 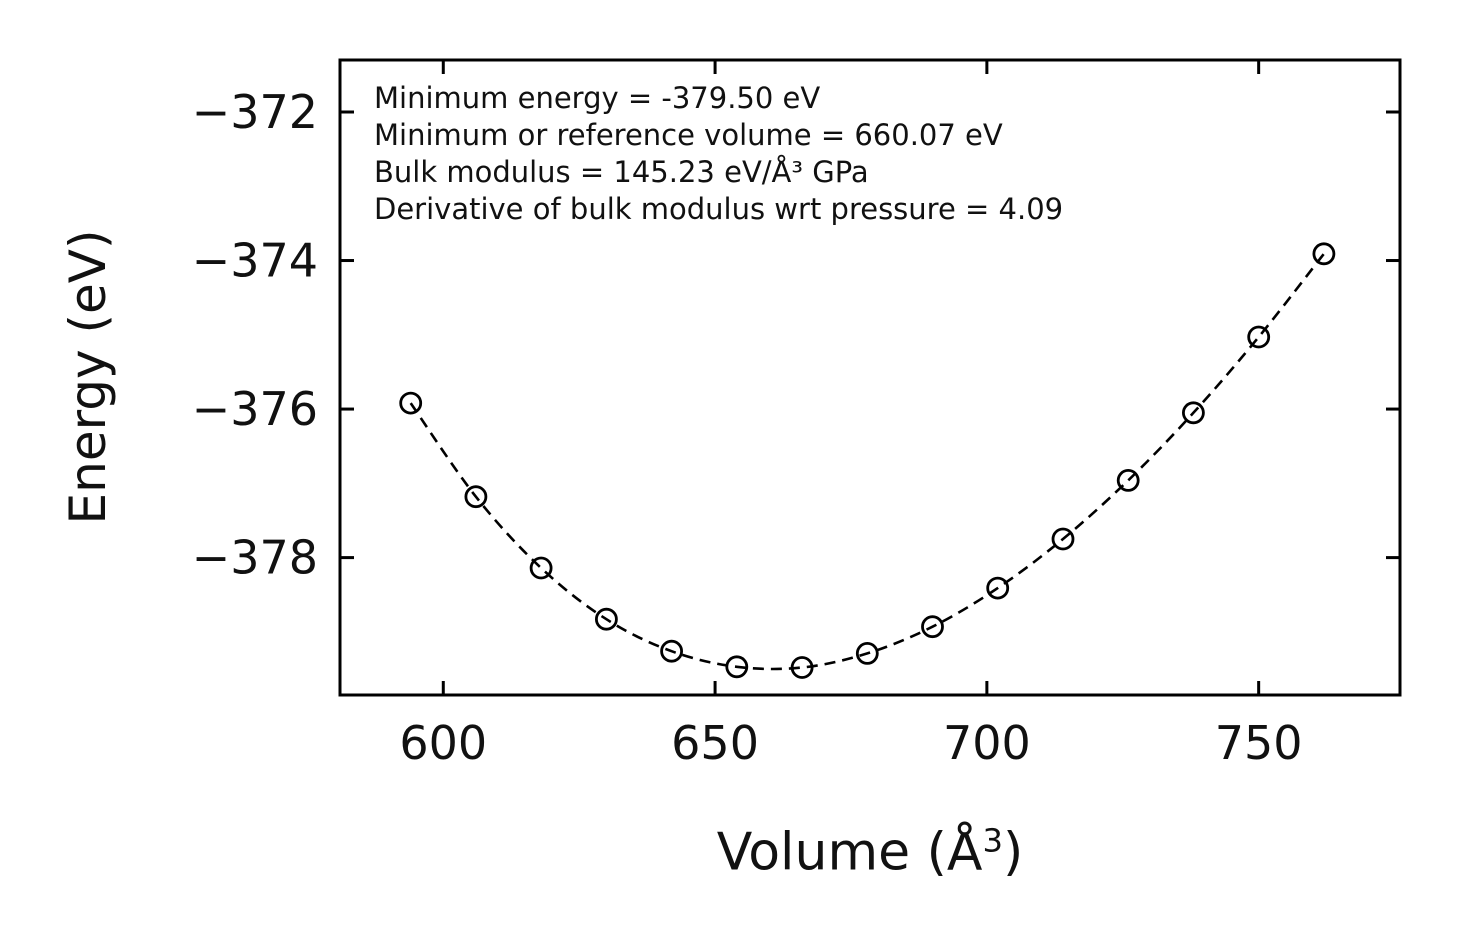 I want to click on annotation-bulk-modulus: Bulk modulus = 145.23 eV/Å³ GPa, so click(x=621, y=172).